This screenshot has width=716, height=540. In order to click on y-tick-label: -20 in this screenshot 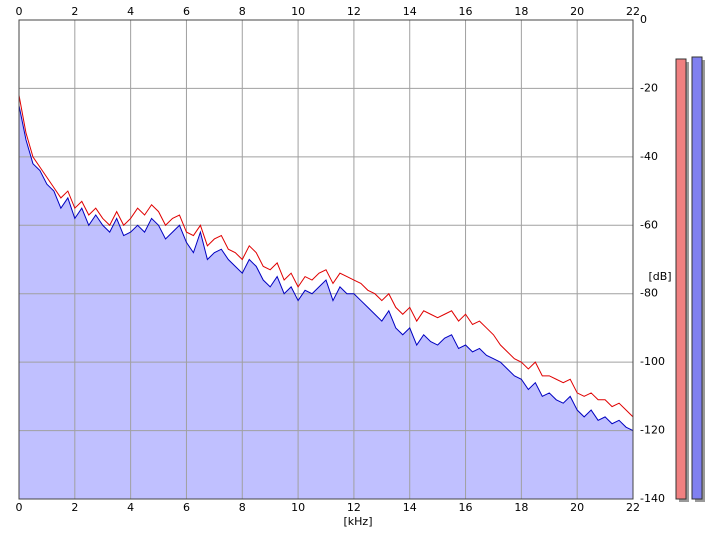, I will do `click(649, 87)`.